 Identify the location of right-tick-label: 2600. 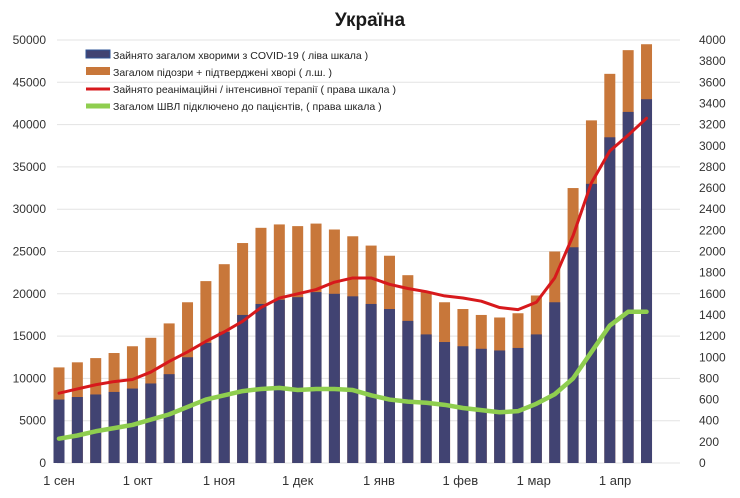
(712, 188).